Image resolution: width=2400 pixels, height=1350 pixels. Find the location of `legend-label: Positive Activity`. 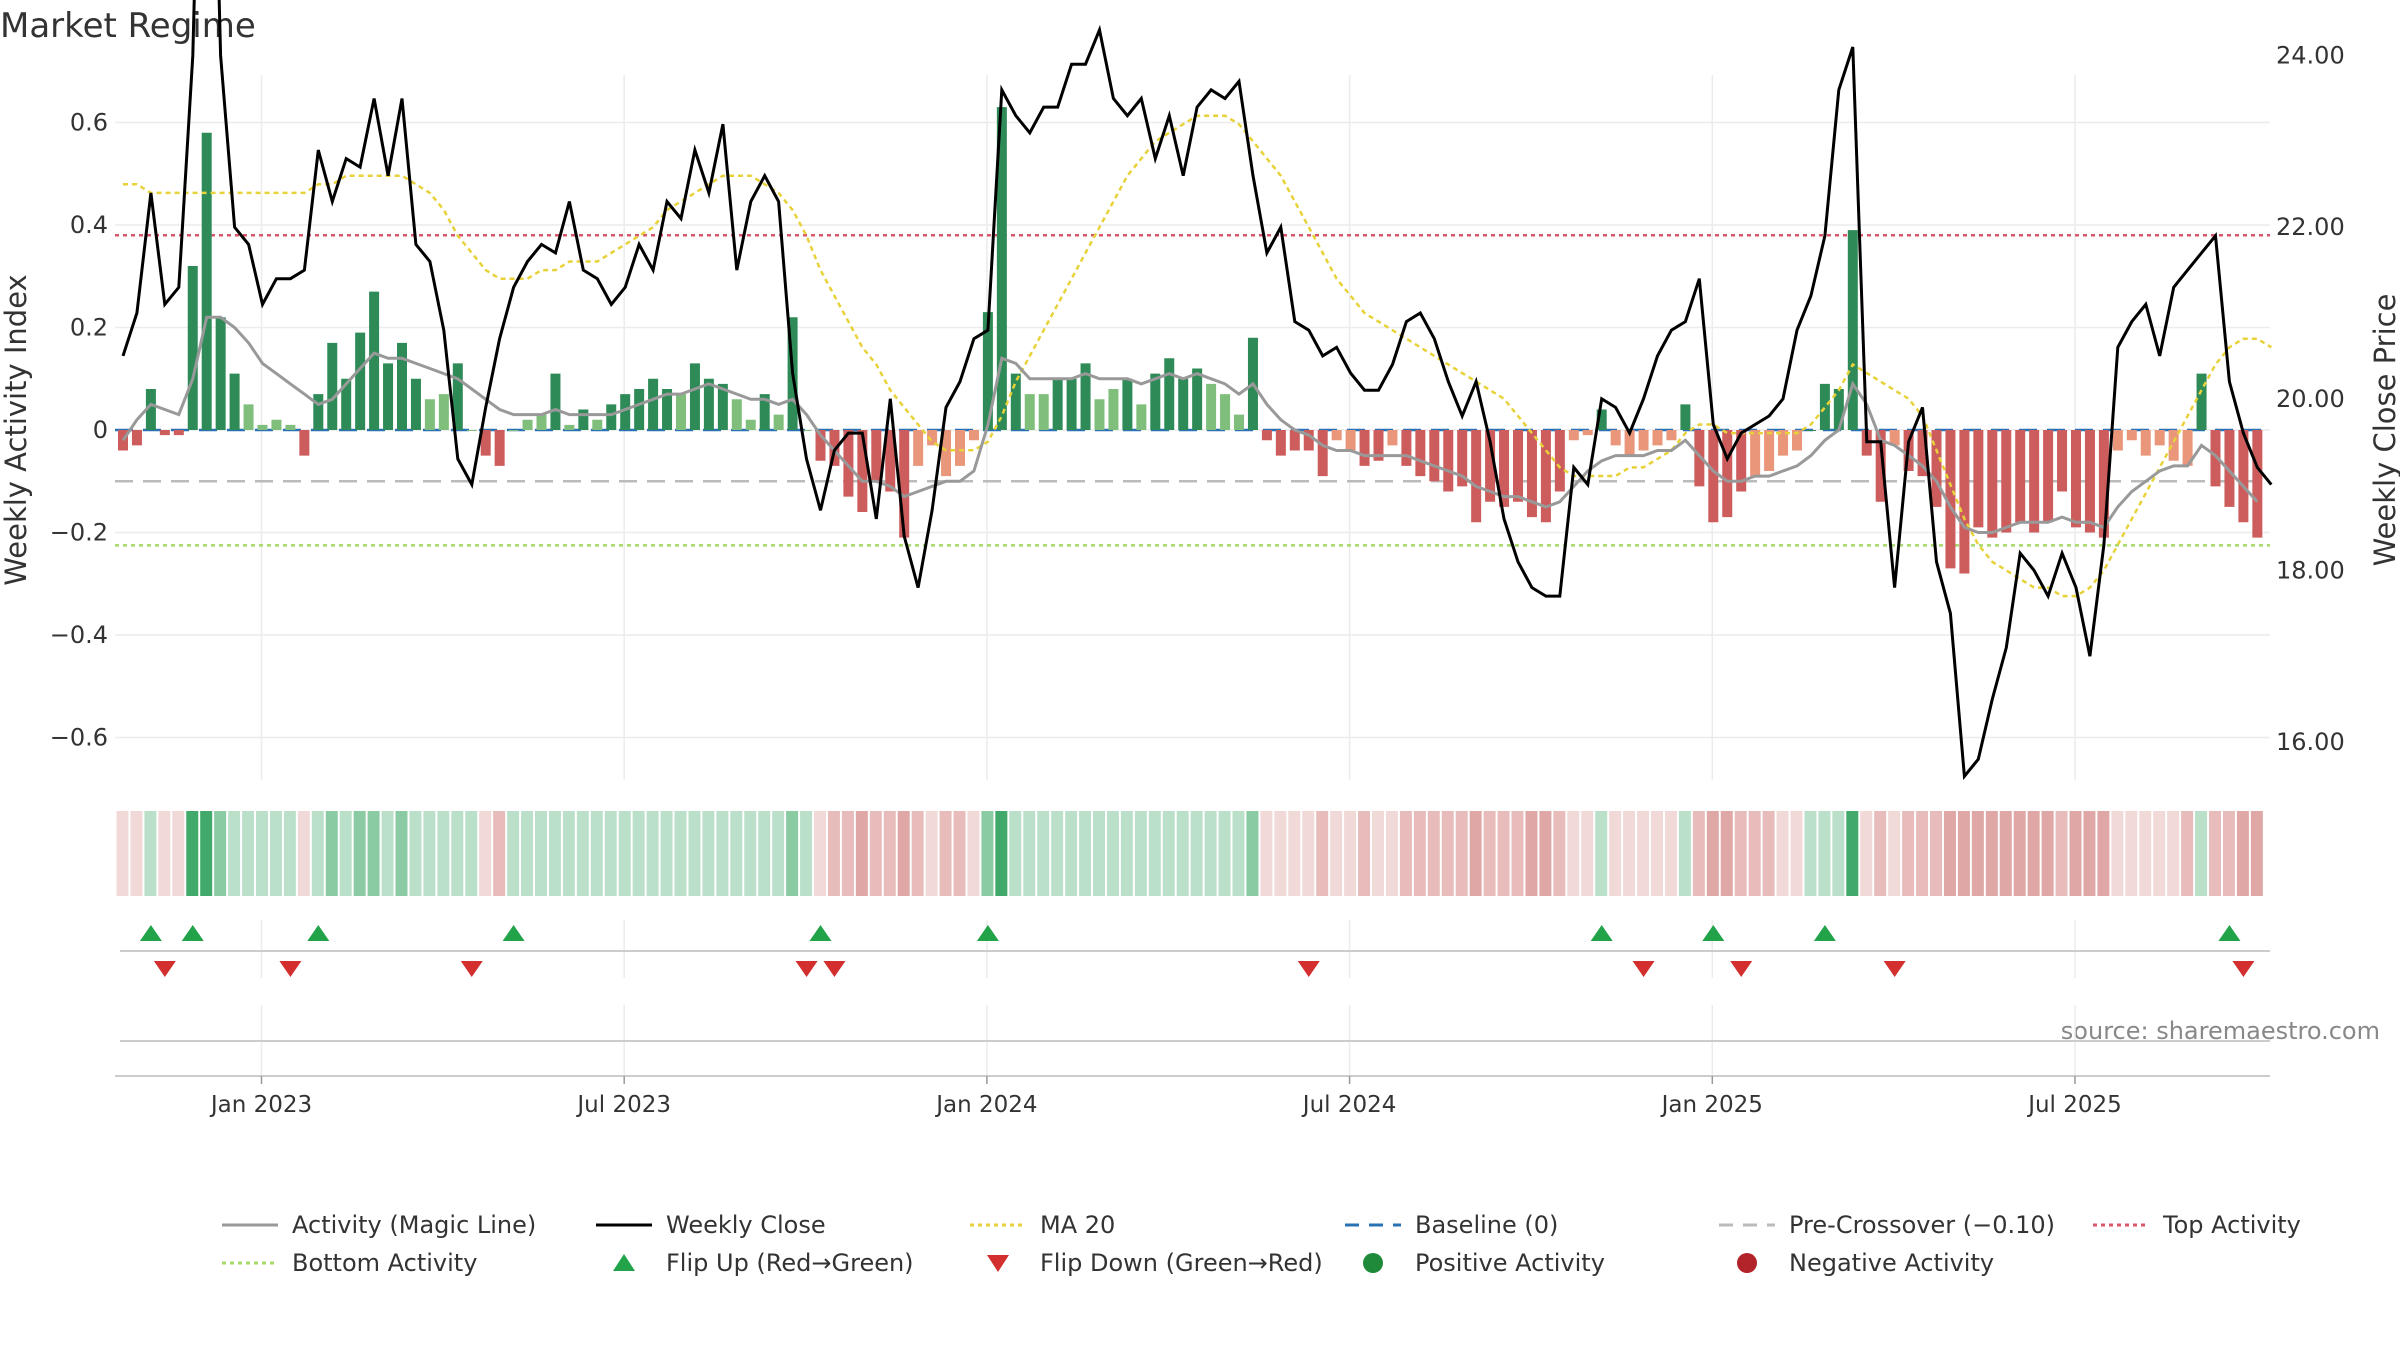

legend-label: Positive Activity is located at coordinates (1510, 1263).